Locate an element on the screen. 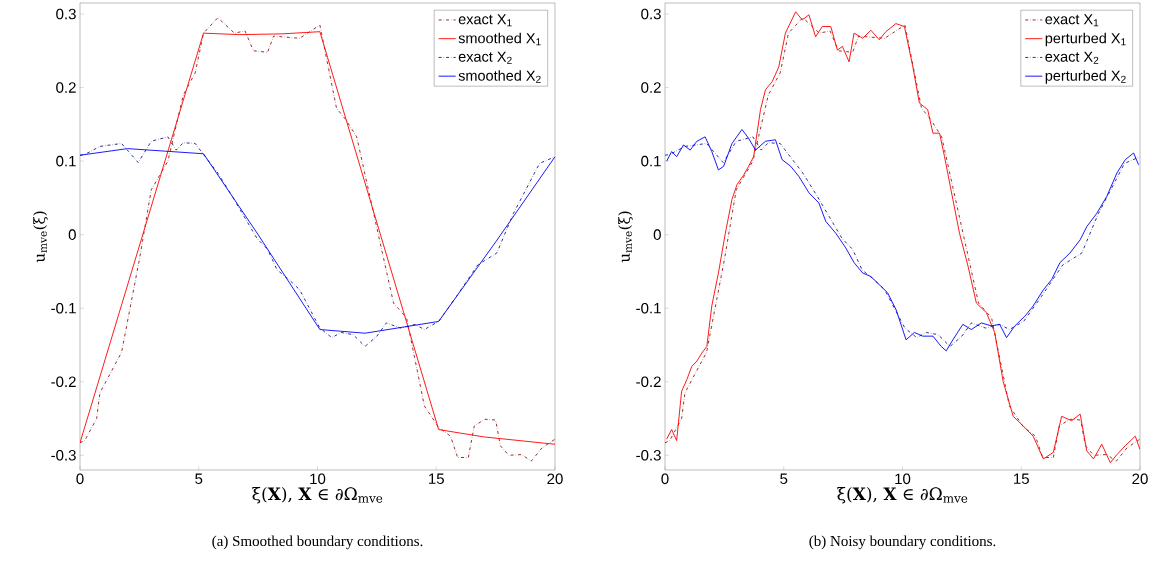 The image size is (1159, 579). text: (a) Smoothed boundary conditions. is located at coordinates (317, 542).